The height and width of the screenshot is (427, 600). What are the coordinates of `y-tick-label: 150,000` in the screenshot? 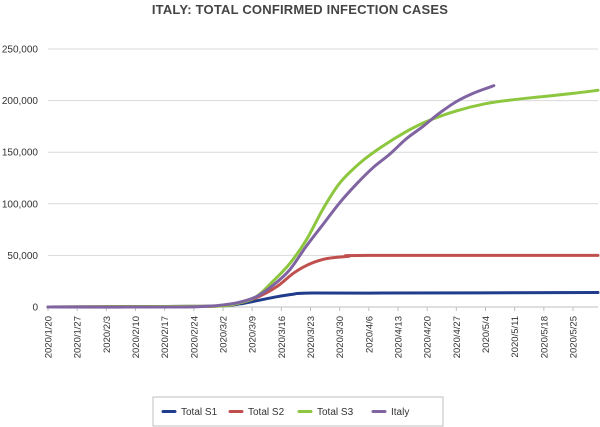 It's located at (20, 153).